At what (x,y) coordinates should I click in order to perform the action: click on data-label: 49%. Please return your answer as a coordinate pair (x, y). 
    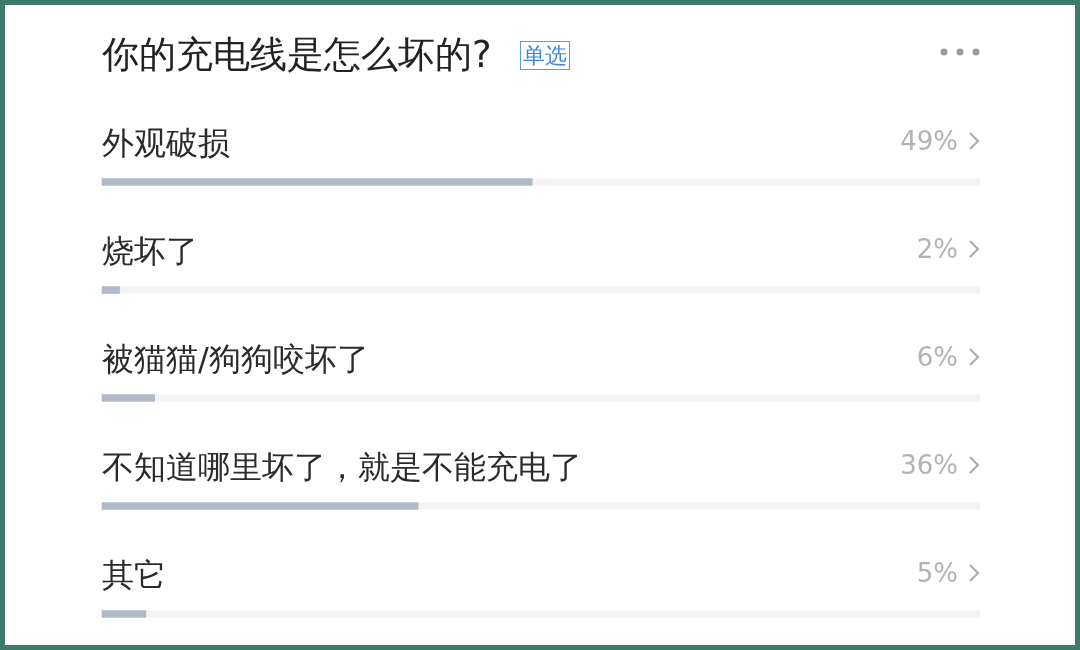
    Looking at the image, I should click on (929, 140).